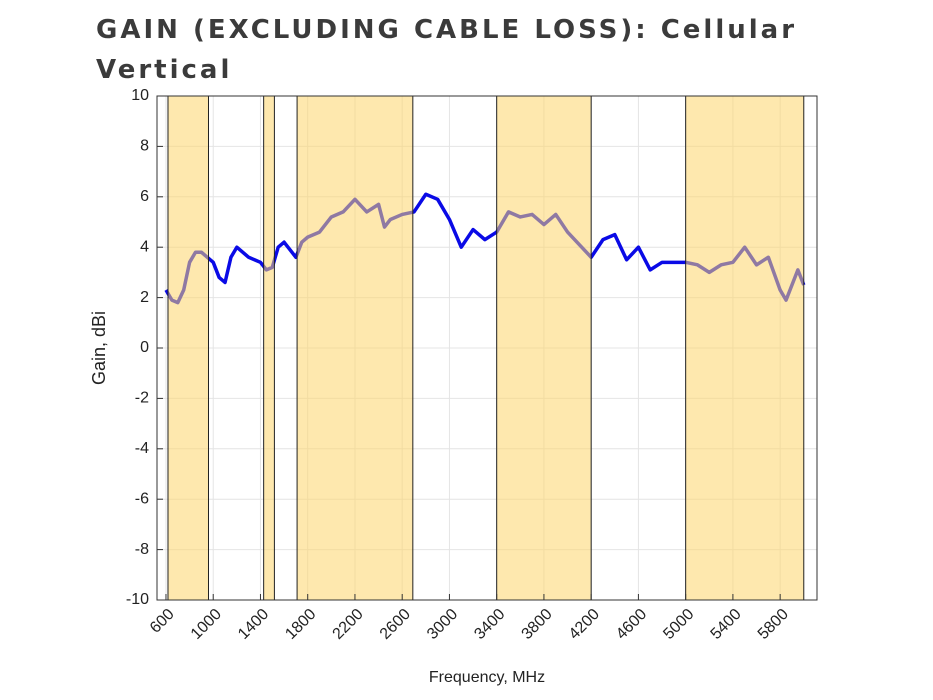 The image size is (933, 700). What do you see at coordinates (442, 624) in the screenshot?
I see `x-tick-label: 3000` at bounding box center [442, 624].